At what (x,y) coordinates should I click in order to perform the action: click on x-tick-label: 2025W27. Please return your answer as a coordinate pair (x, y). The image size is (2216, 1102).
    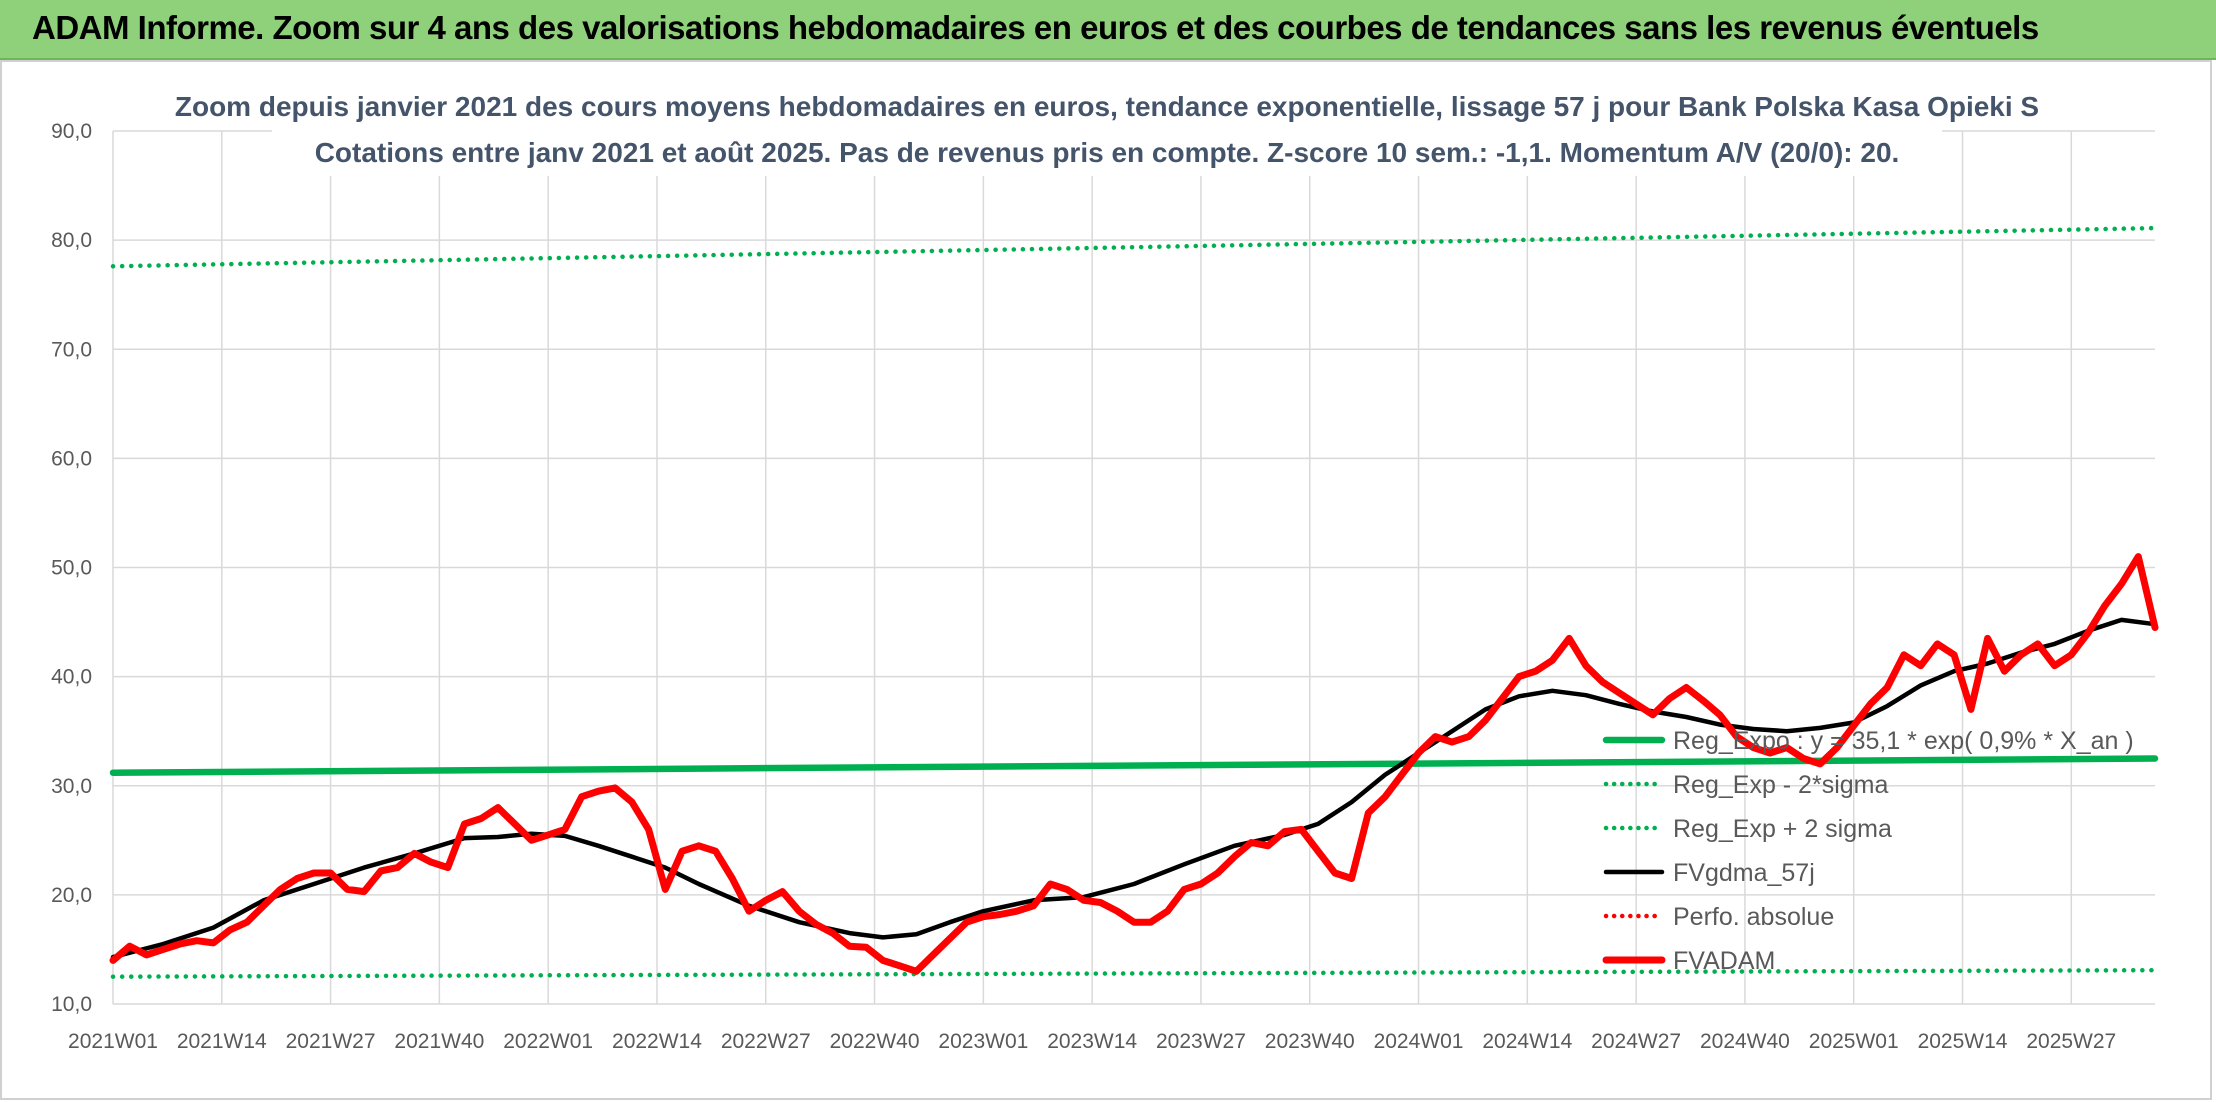
    Looking at the image, I should click on (2071, 1041).